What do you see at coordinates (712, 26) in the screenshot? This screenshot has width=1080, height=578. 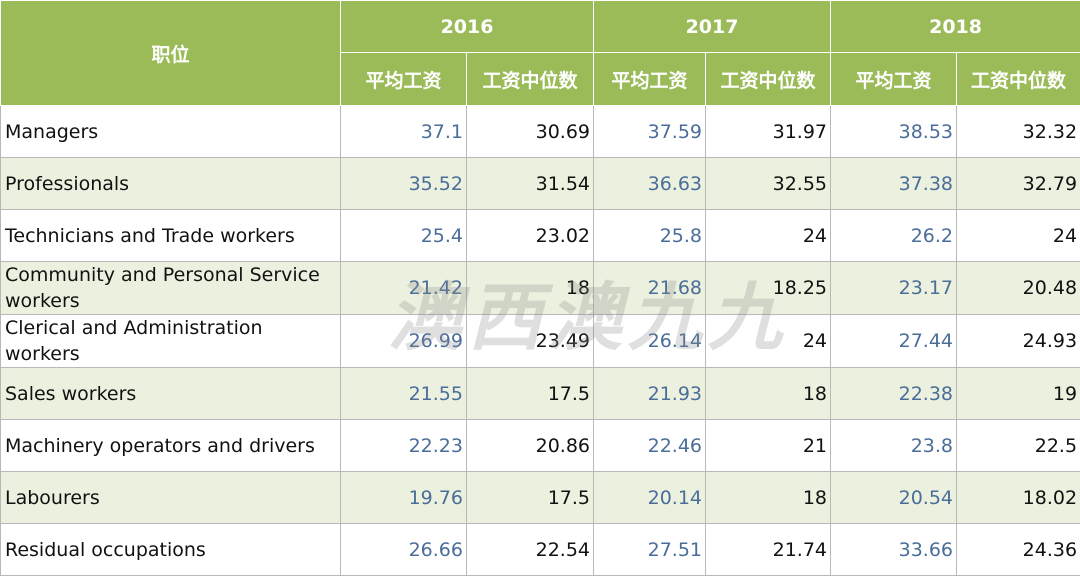 I see `header-year-2017: 2017` at bounding box center [712, 26].